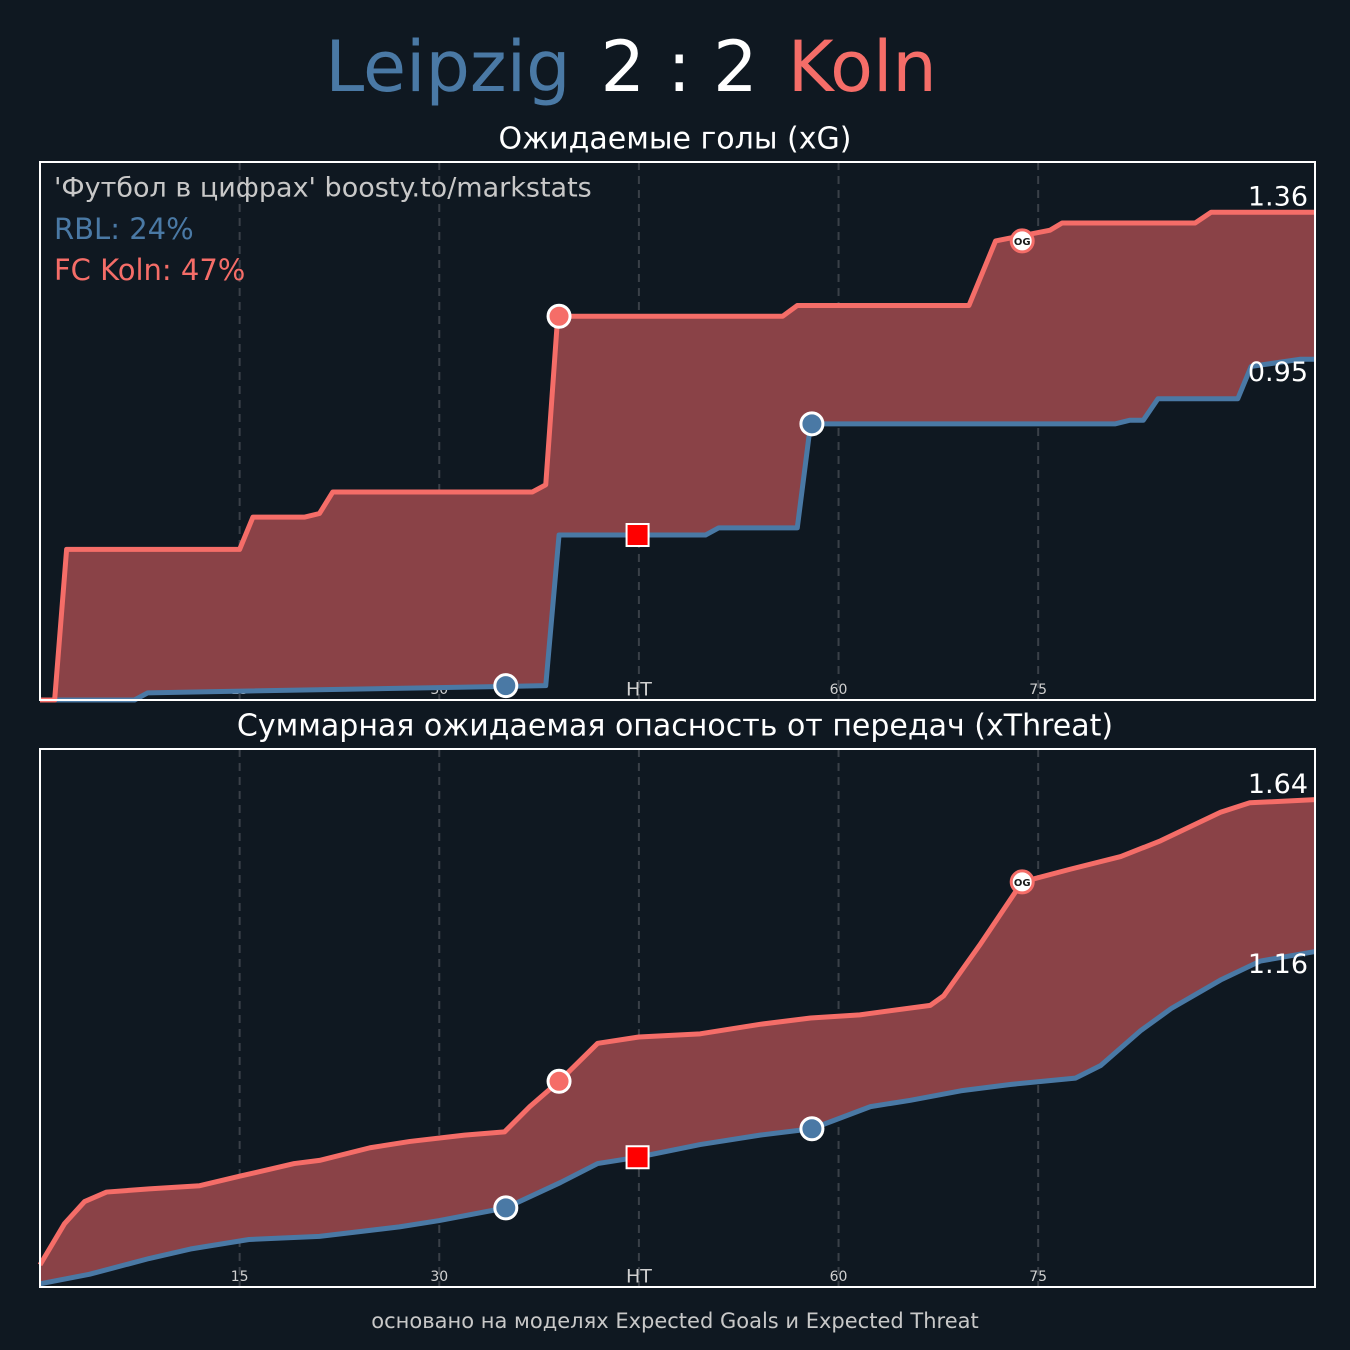 This screenshot has height=1350, width=1350. I want to click on end-label: 0.95, so click(1278, 372).